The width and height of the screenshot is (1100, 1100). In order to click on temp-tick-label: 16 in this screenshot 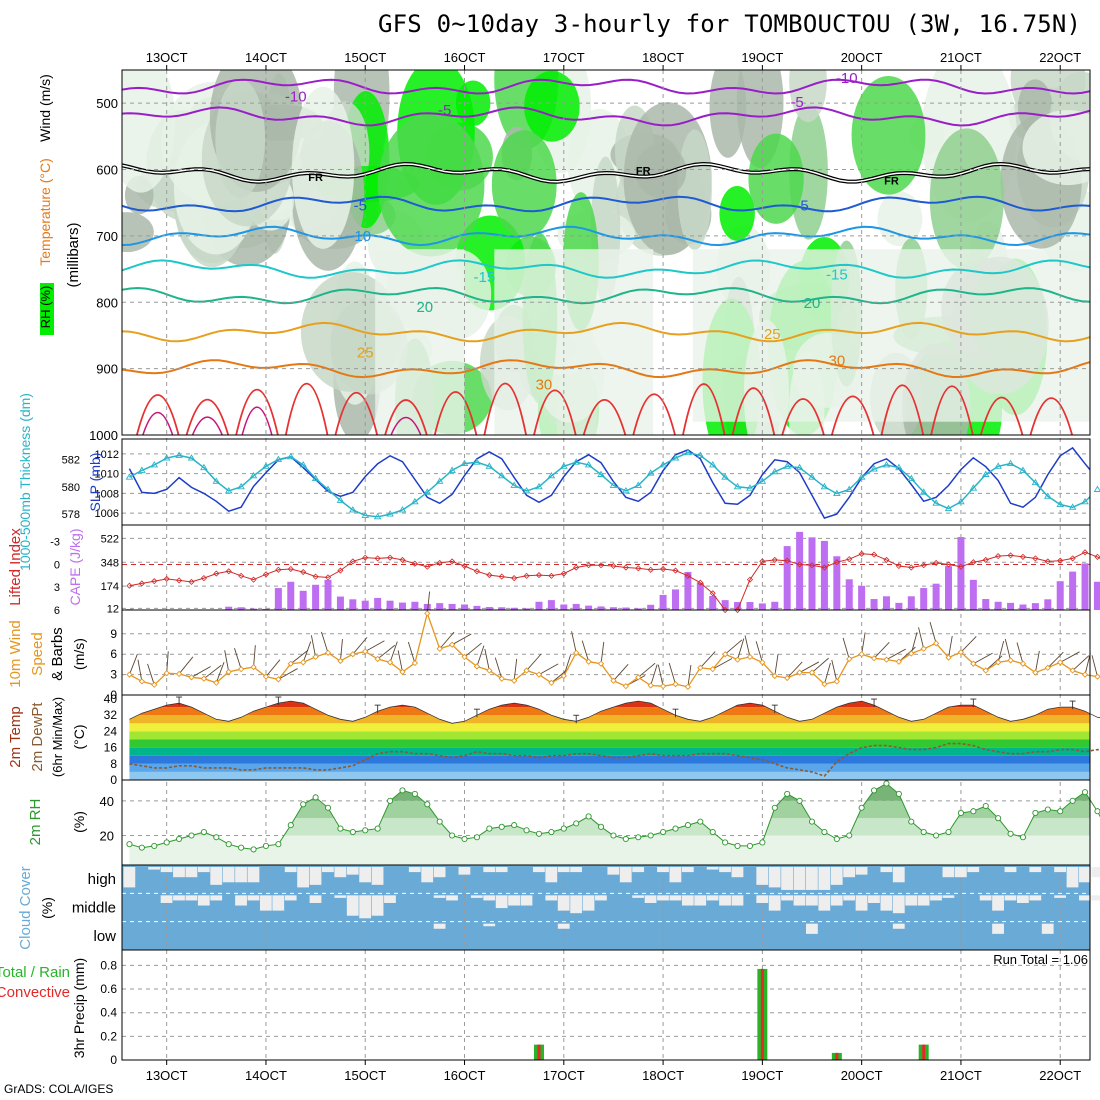, I will do `click(111, 748)`.